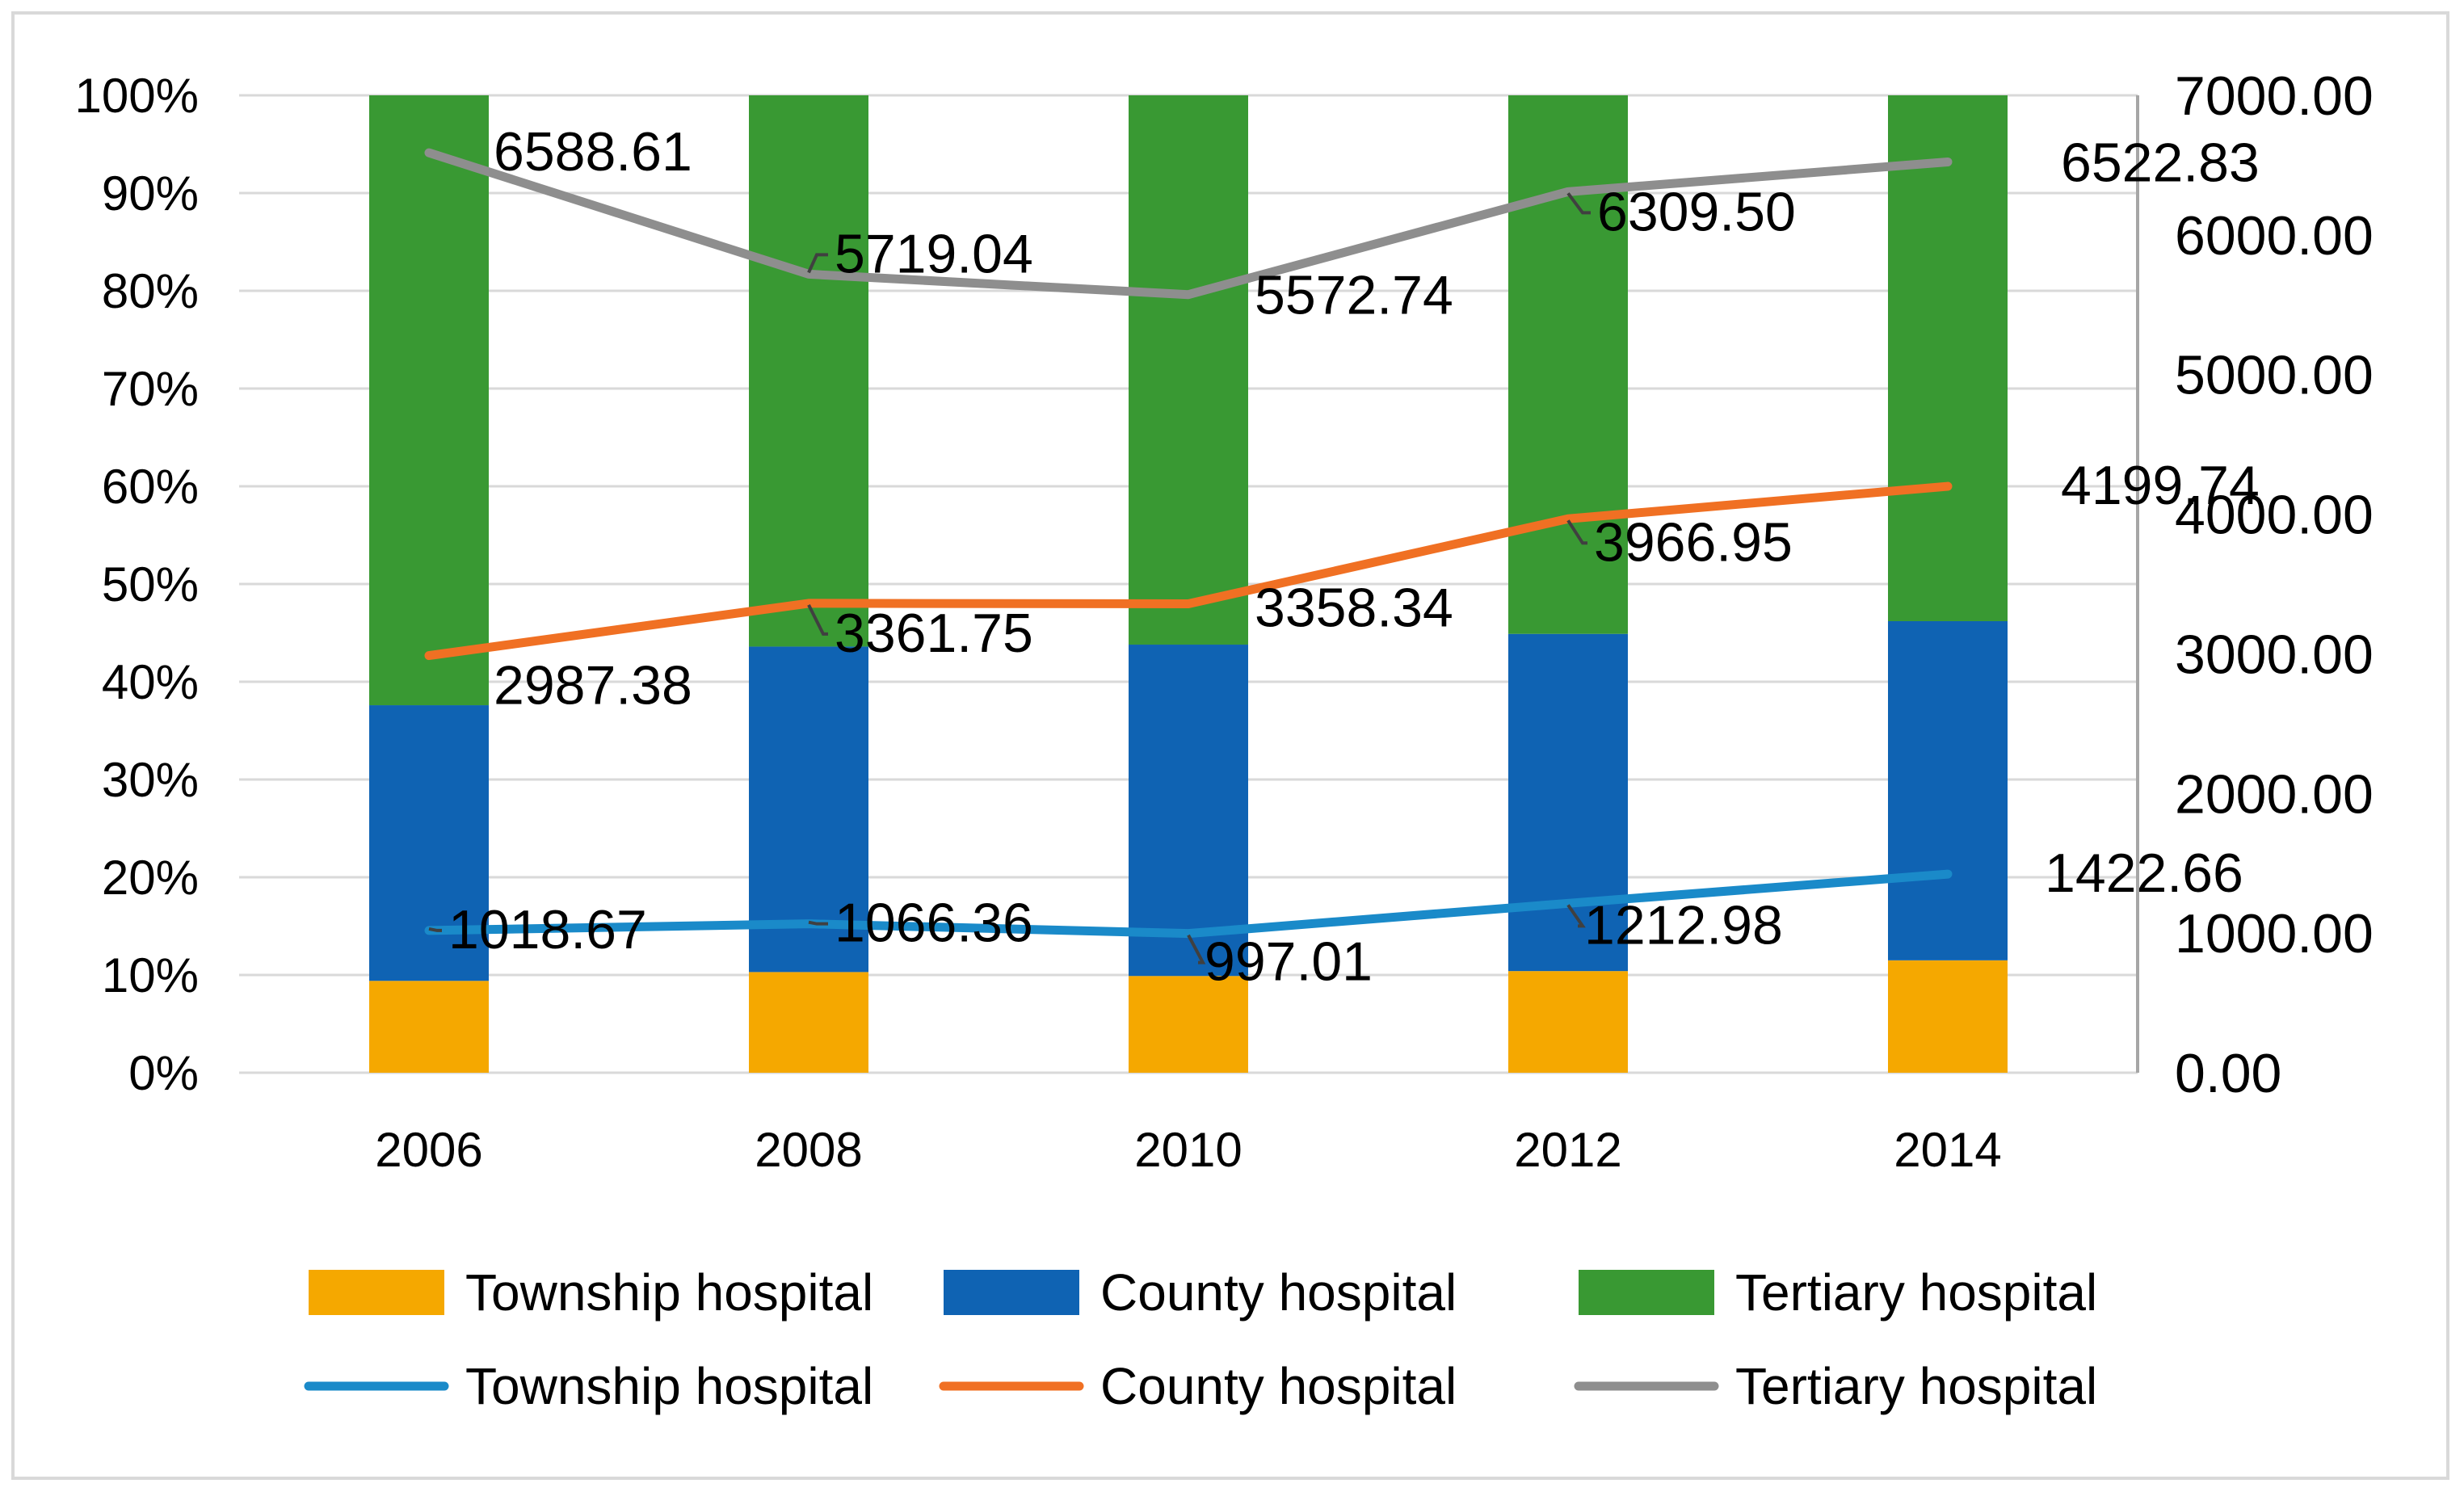 This screenshot has height=1496, width=2464. What do you see at coordinates (137, 96) in the screenshot?
I see `left-tick-label: 100%` at bounding box center [137, 96].